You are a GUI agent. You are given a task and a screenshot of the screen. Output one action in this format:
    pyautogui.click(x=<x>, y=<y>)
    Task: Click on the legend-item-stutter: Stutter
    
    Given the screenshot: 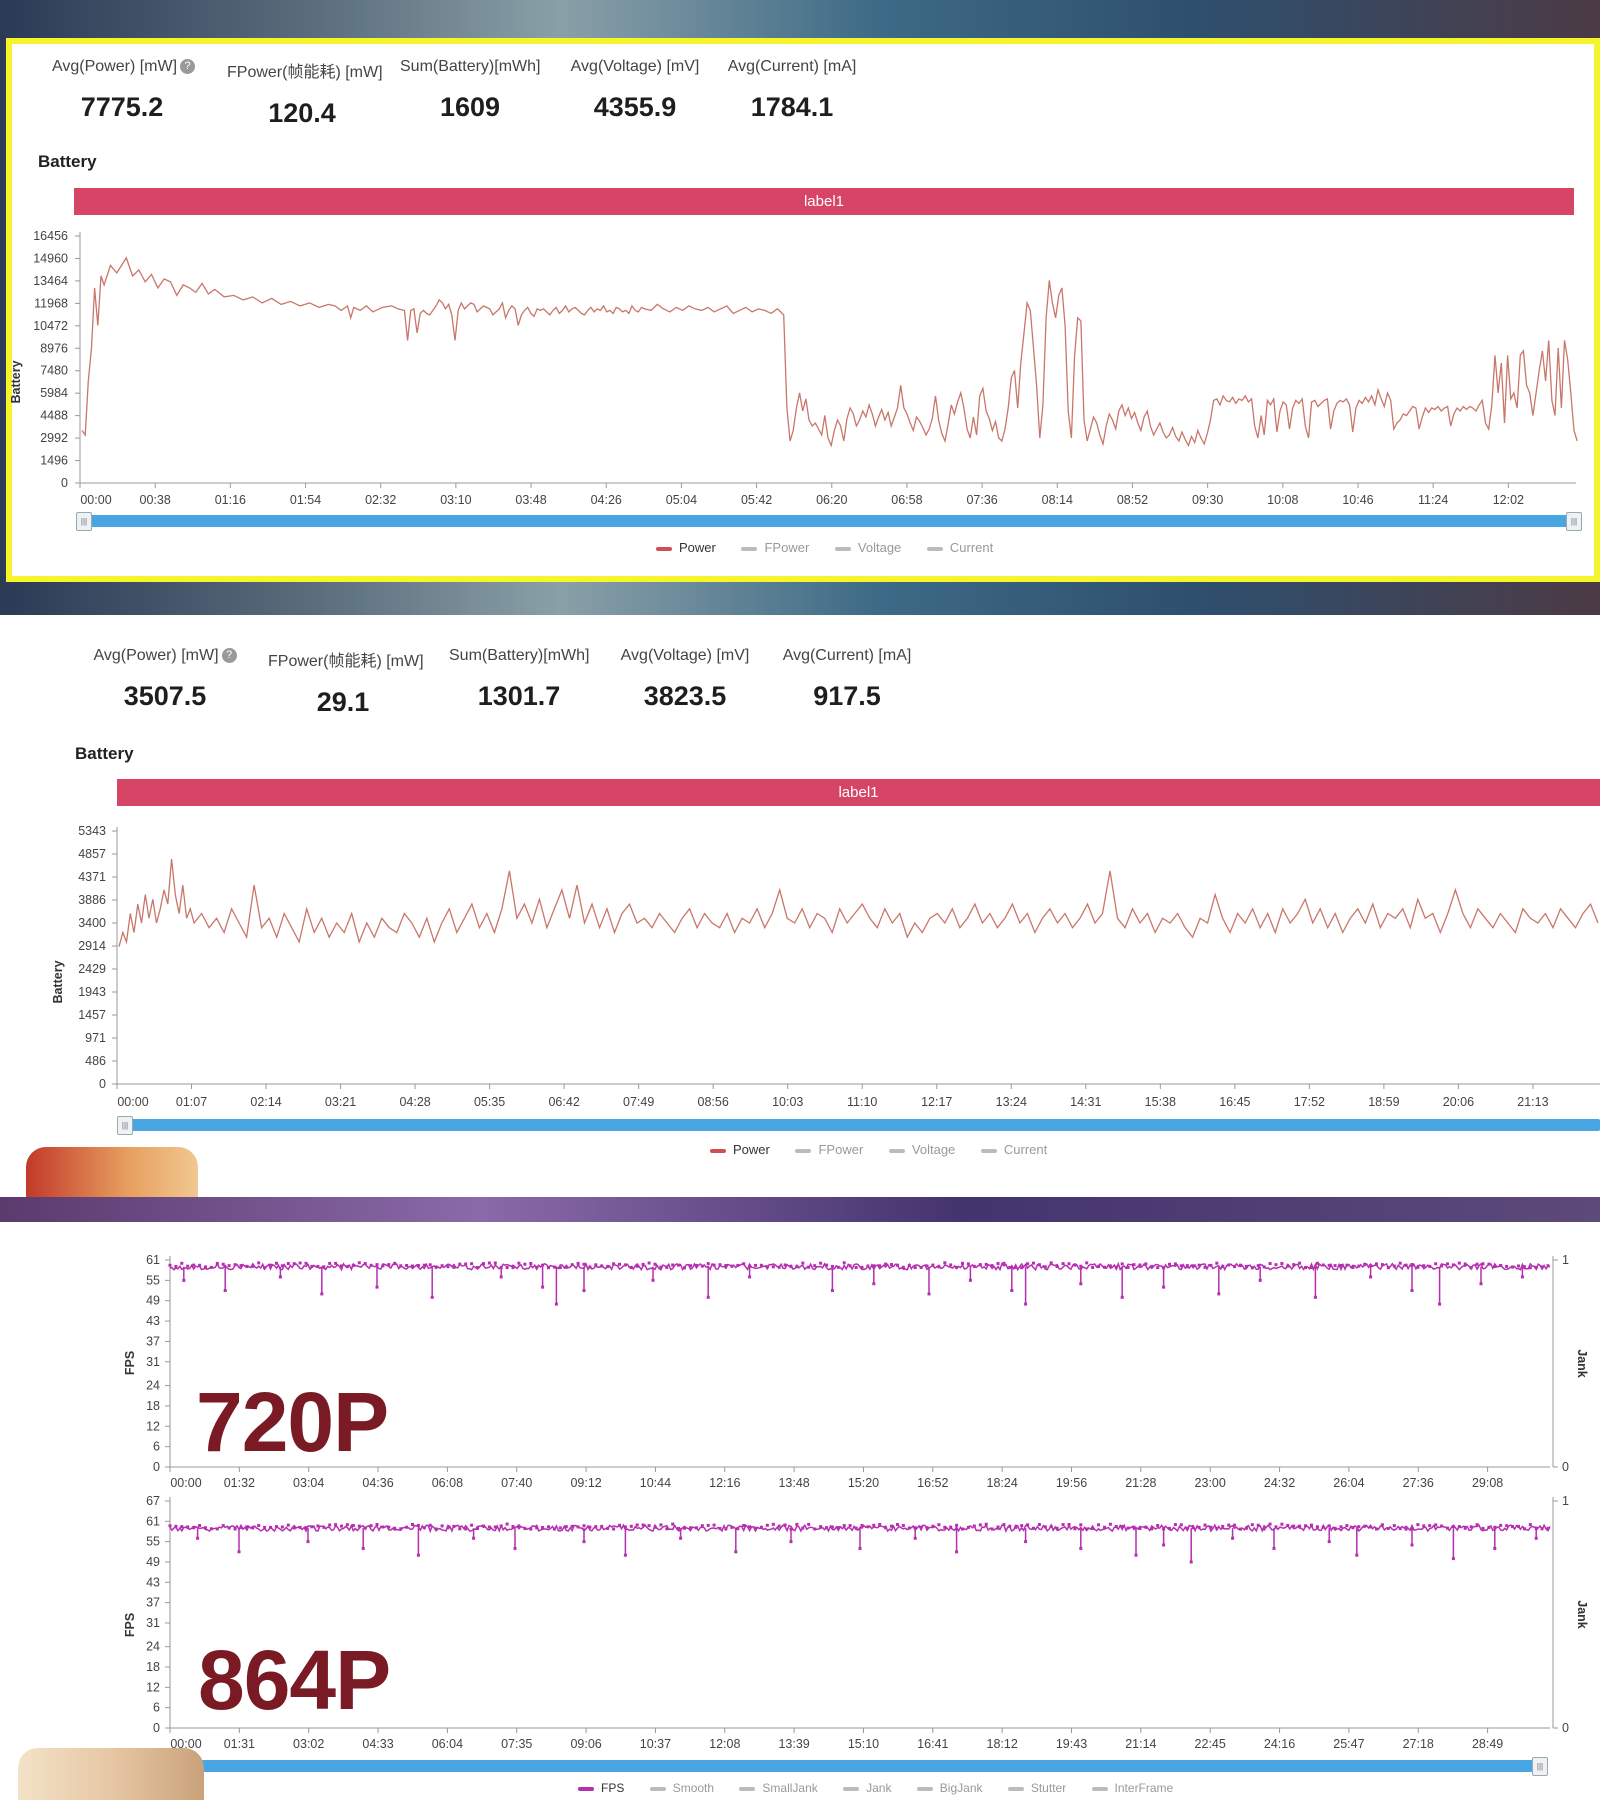 What is the action you would take?
    pyautogui.click(x=1036, y=1788)
    